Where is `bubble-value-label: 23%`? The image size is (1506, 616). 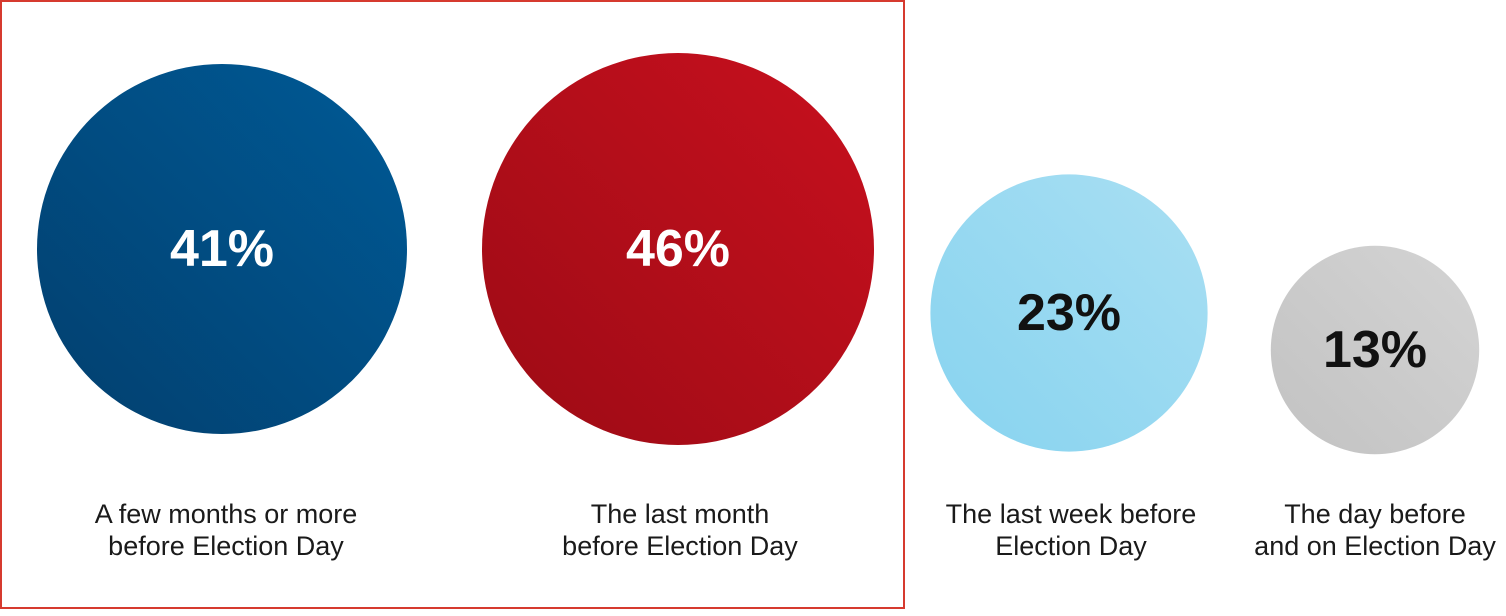
bubble-value-label: 23% is located at coordinates (1069, 313).